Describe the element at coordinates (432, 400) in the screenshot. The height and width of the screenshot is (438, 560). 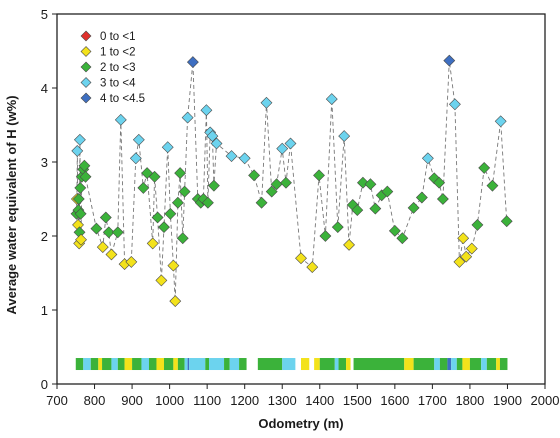
I see `x-tick-label: 1700` at that location.